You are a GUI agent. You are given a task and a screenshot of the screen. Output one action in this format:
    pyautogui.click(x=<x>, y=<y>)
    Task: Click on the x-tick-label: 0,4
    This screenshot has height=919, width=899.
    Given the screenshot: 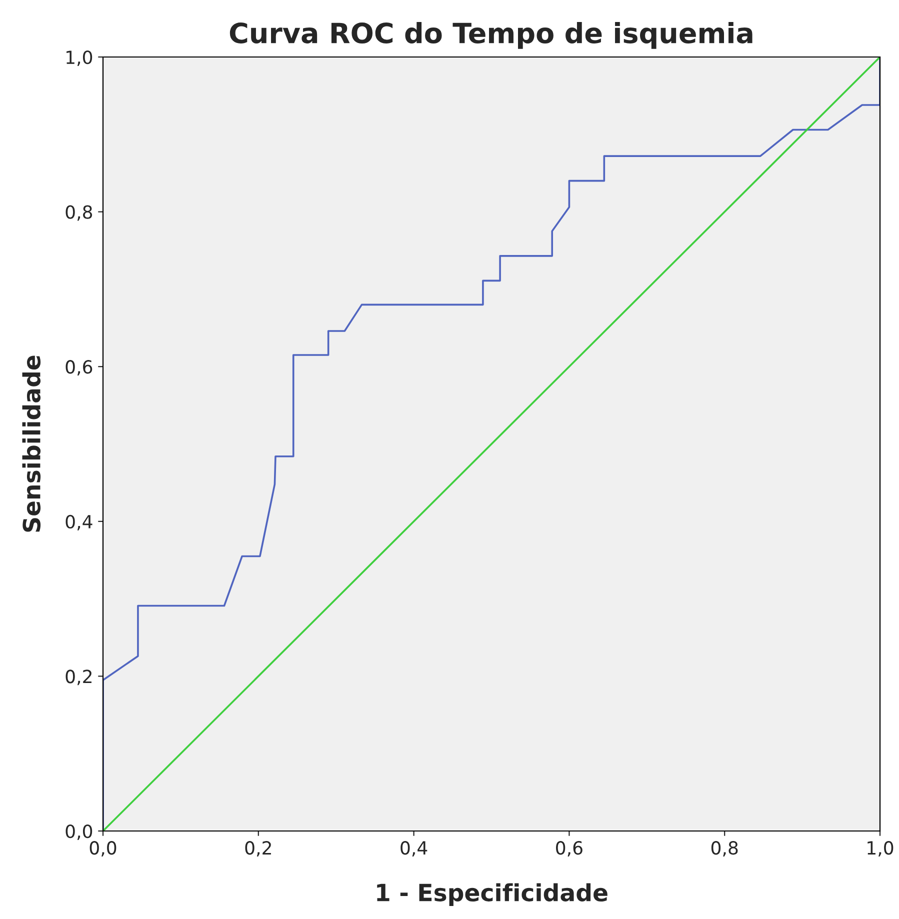 What is the action you would take?
    pyautogui.click(x=414, y=849)
    